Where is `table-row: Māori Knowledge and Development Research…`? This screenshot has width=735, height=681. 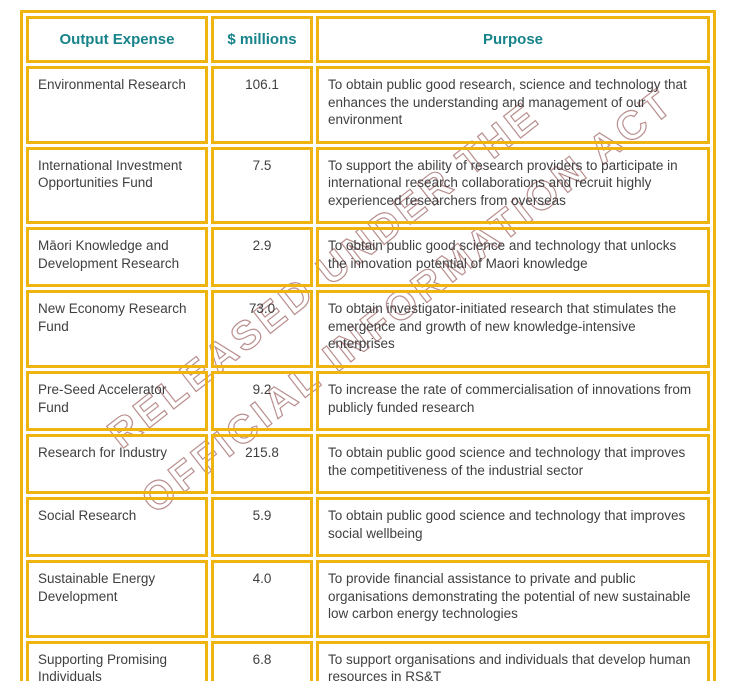 table-row: Māori Knowledge and Development Research… is located at coordinates (368, 257).